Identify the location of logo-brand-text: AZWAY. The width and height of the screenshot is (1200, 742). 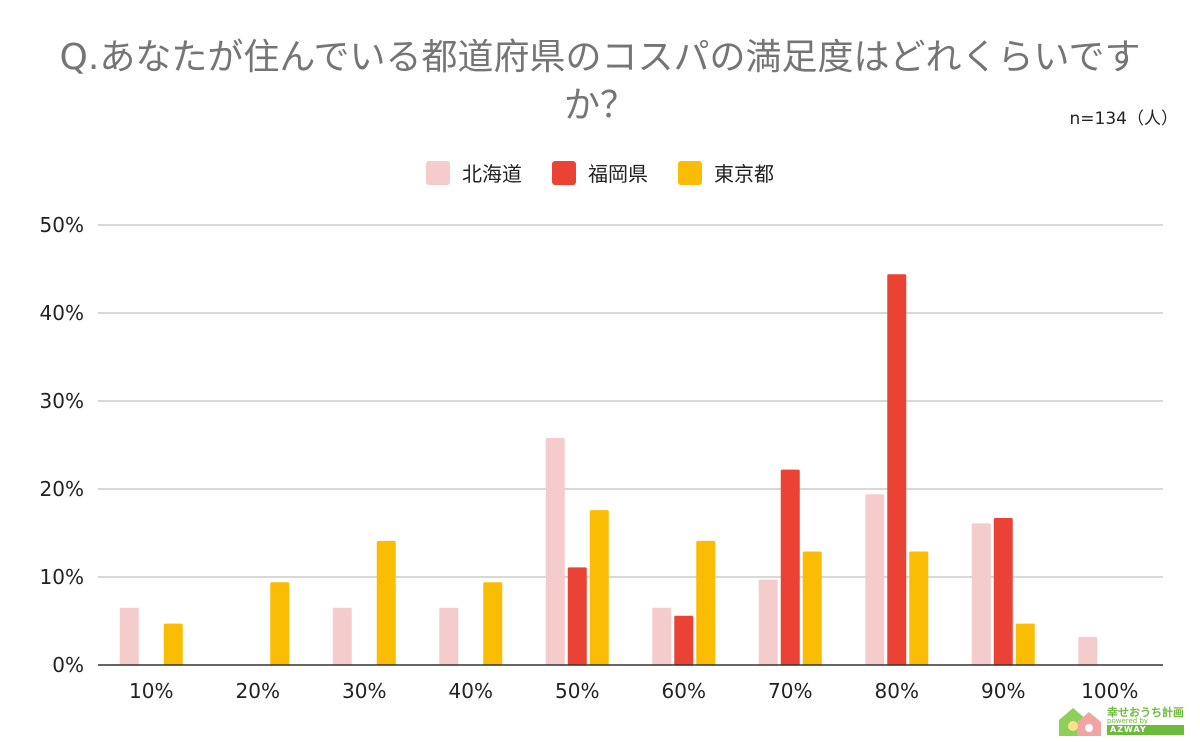
(1145, 730).